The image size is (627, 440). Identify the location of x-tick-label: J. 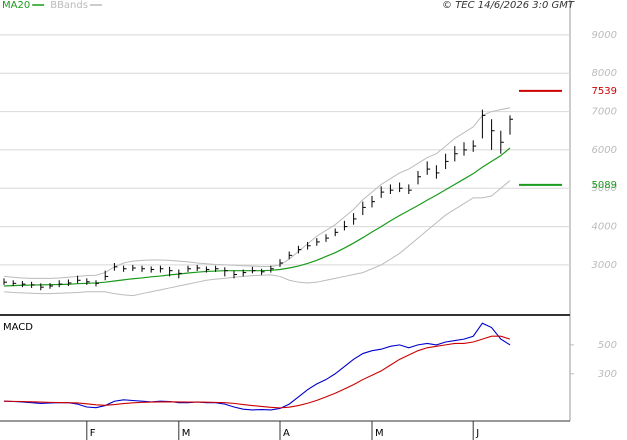
(477, 433).